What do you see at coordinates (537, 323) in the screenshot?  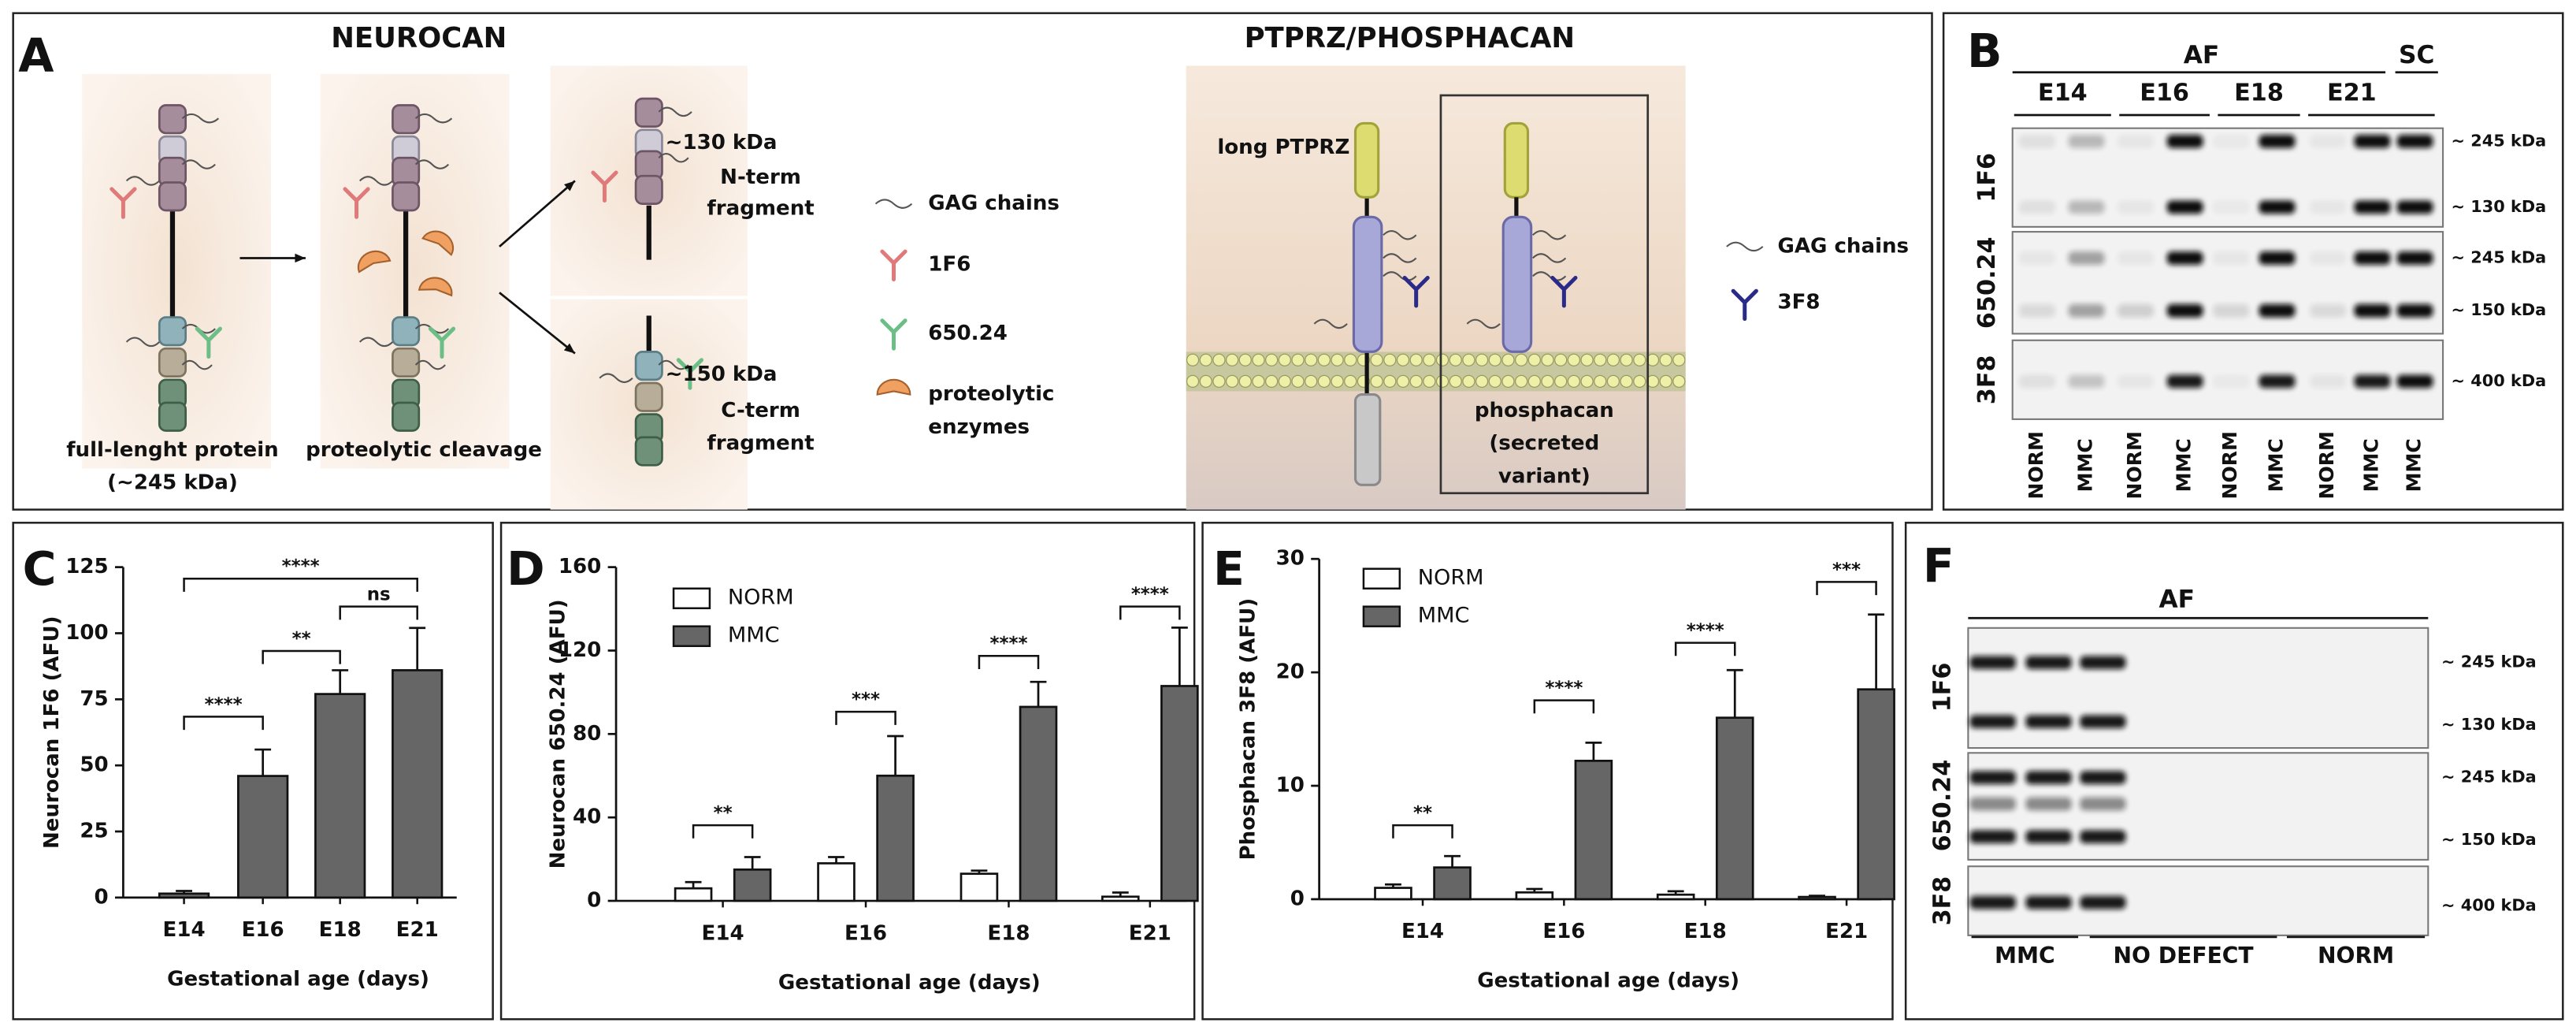 I see `arrow` at bounding box center [537, 323].